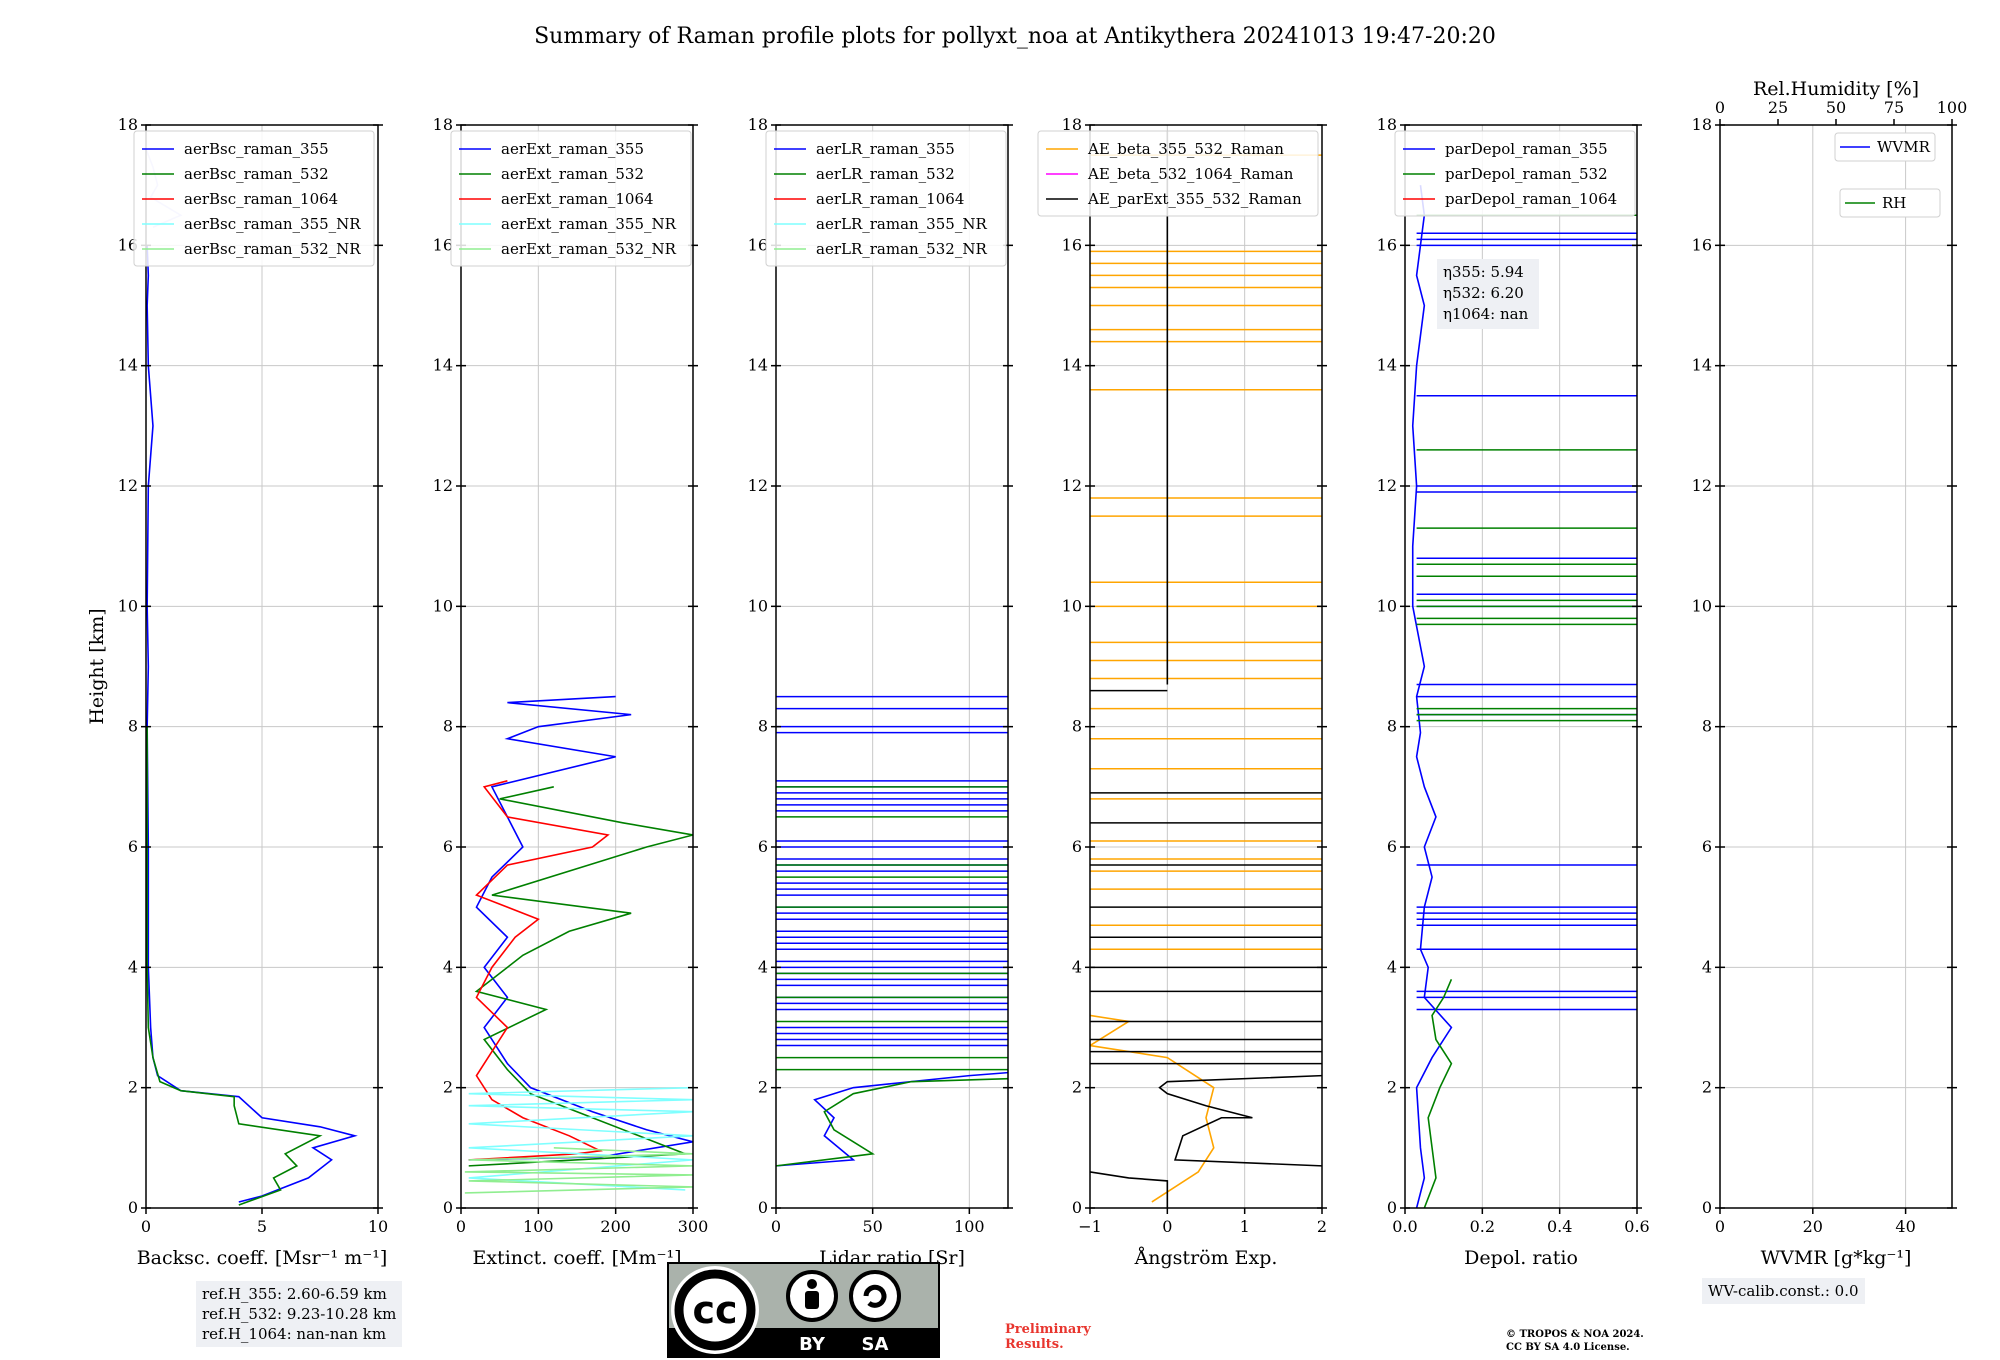  What do you see at coordinates (1185, 149) in the screenshot?
I see `legend-label: AE_beta_355_532_Raman` at bounding box center [1185, 149].